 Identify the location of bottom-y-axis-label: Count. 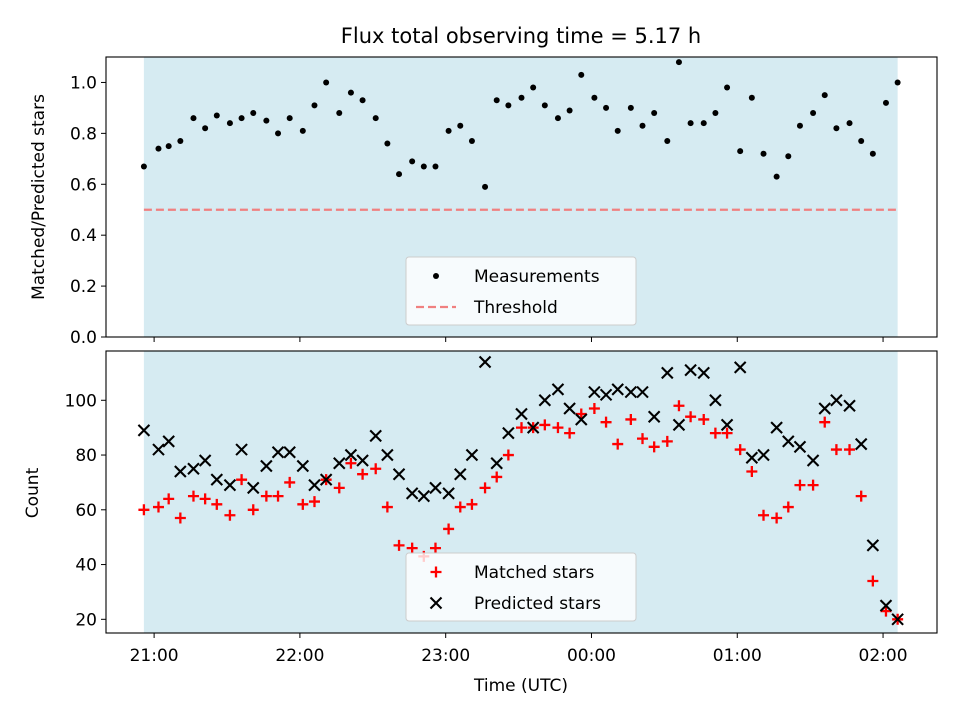
(33, 492).